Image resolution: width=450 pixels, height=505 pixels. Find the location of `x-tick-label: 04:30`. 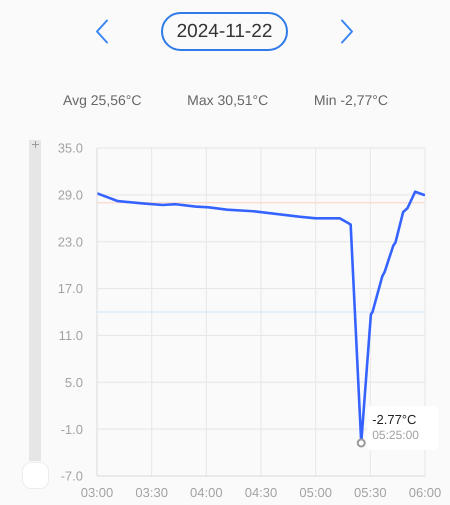

x-tick-label: 04:30 is located at coordinates (261, 492).